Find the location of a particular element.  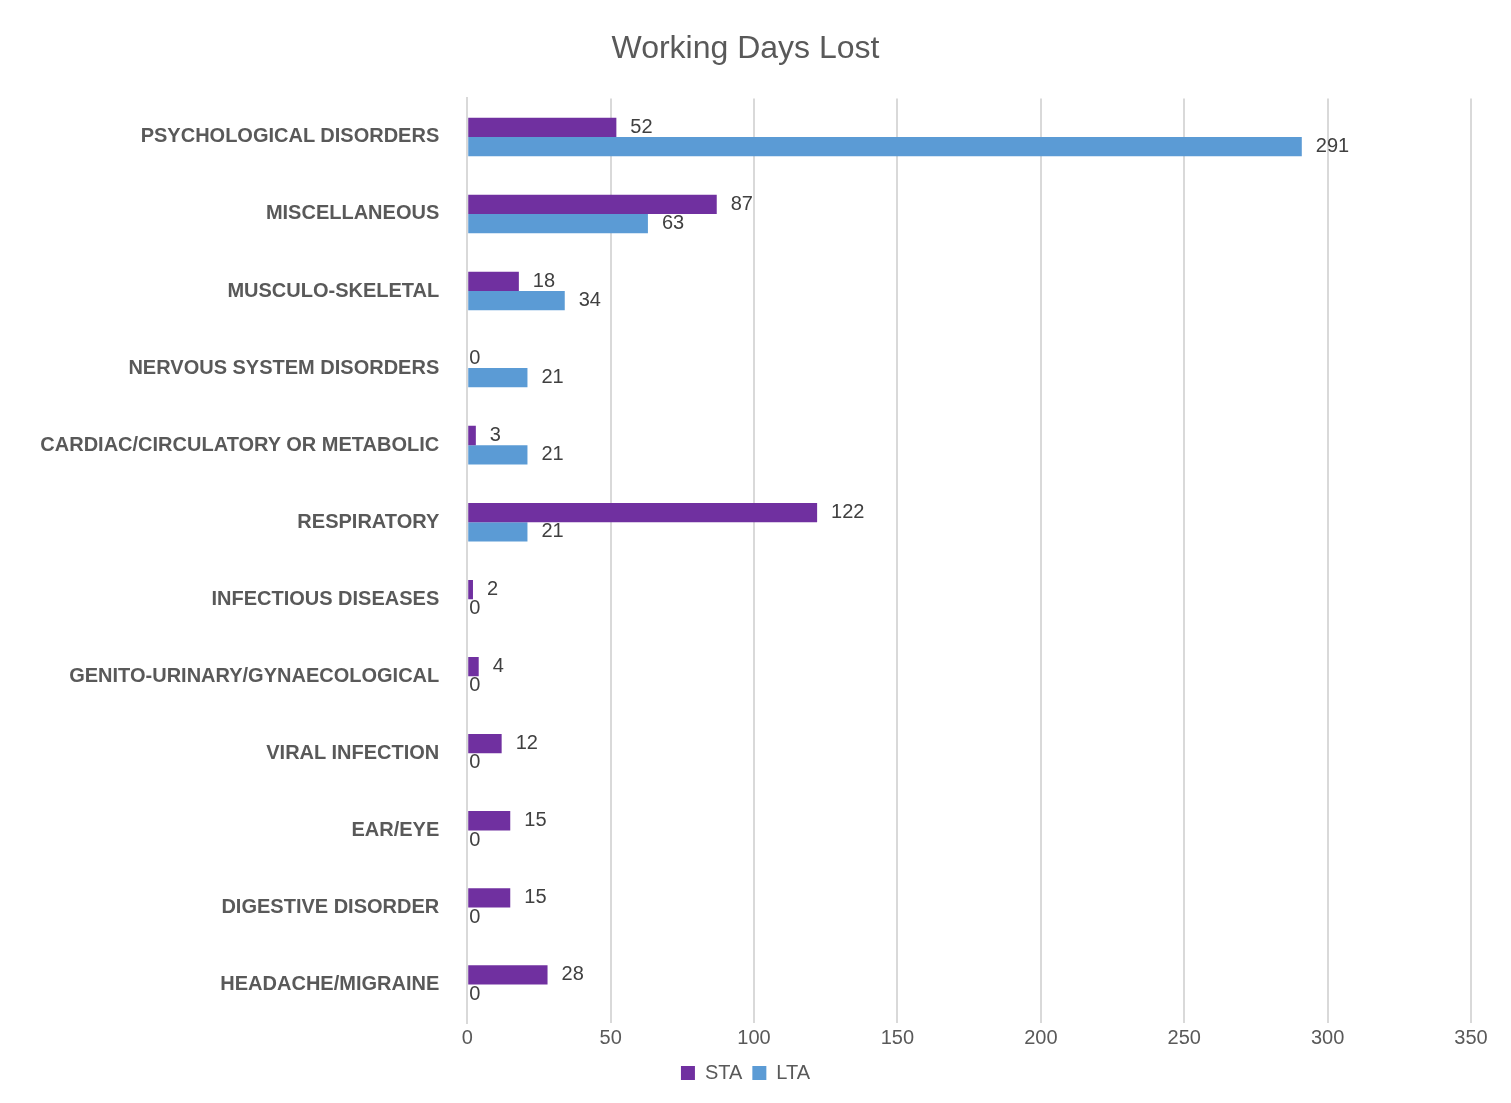

y-tick-label: MISCELLANEOUS is located at coordinates (352, 212).